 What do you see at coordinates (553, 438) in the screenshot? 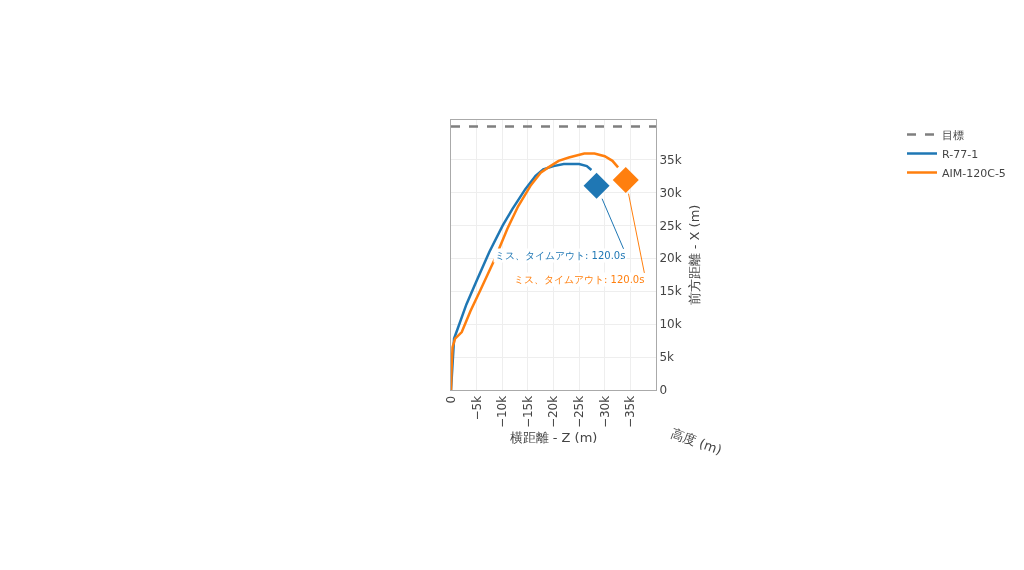
I see `x-axis-title: 横距離 - Z (m)` at bounding box center [553, 438].